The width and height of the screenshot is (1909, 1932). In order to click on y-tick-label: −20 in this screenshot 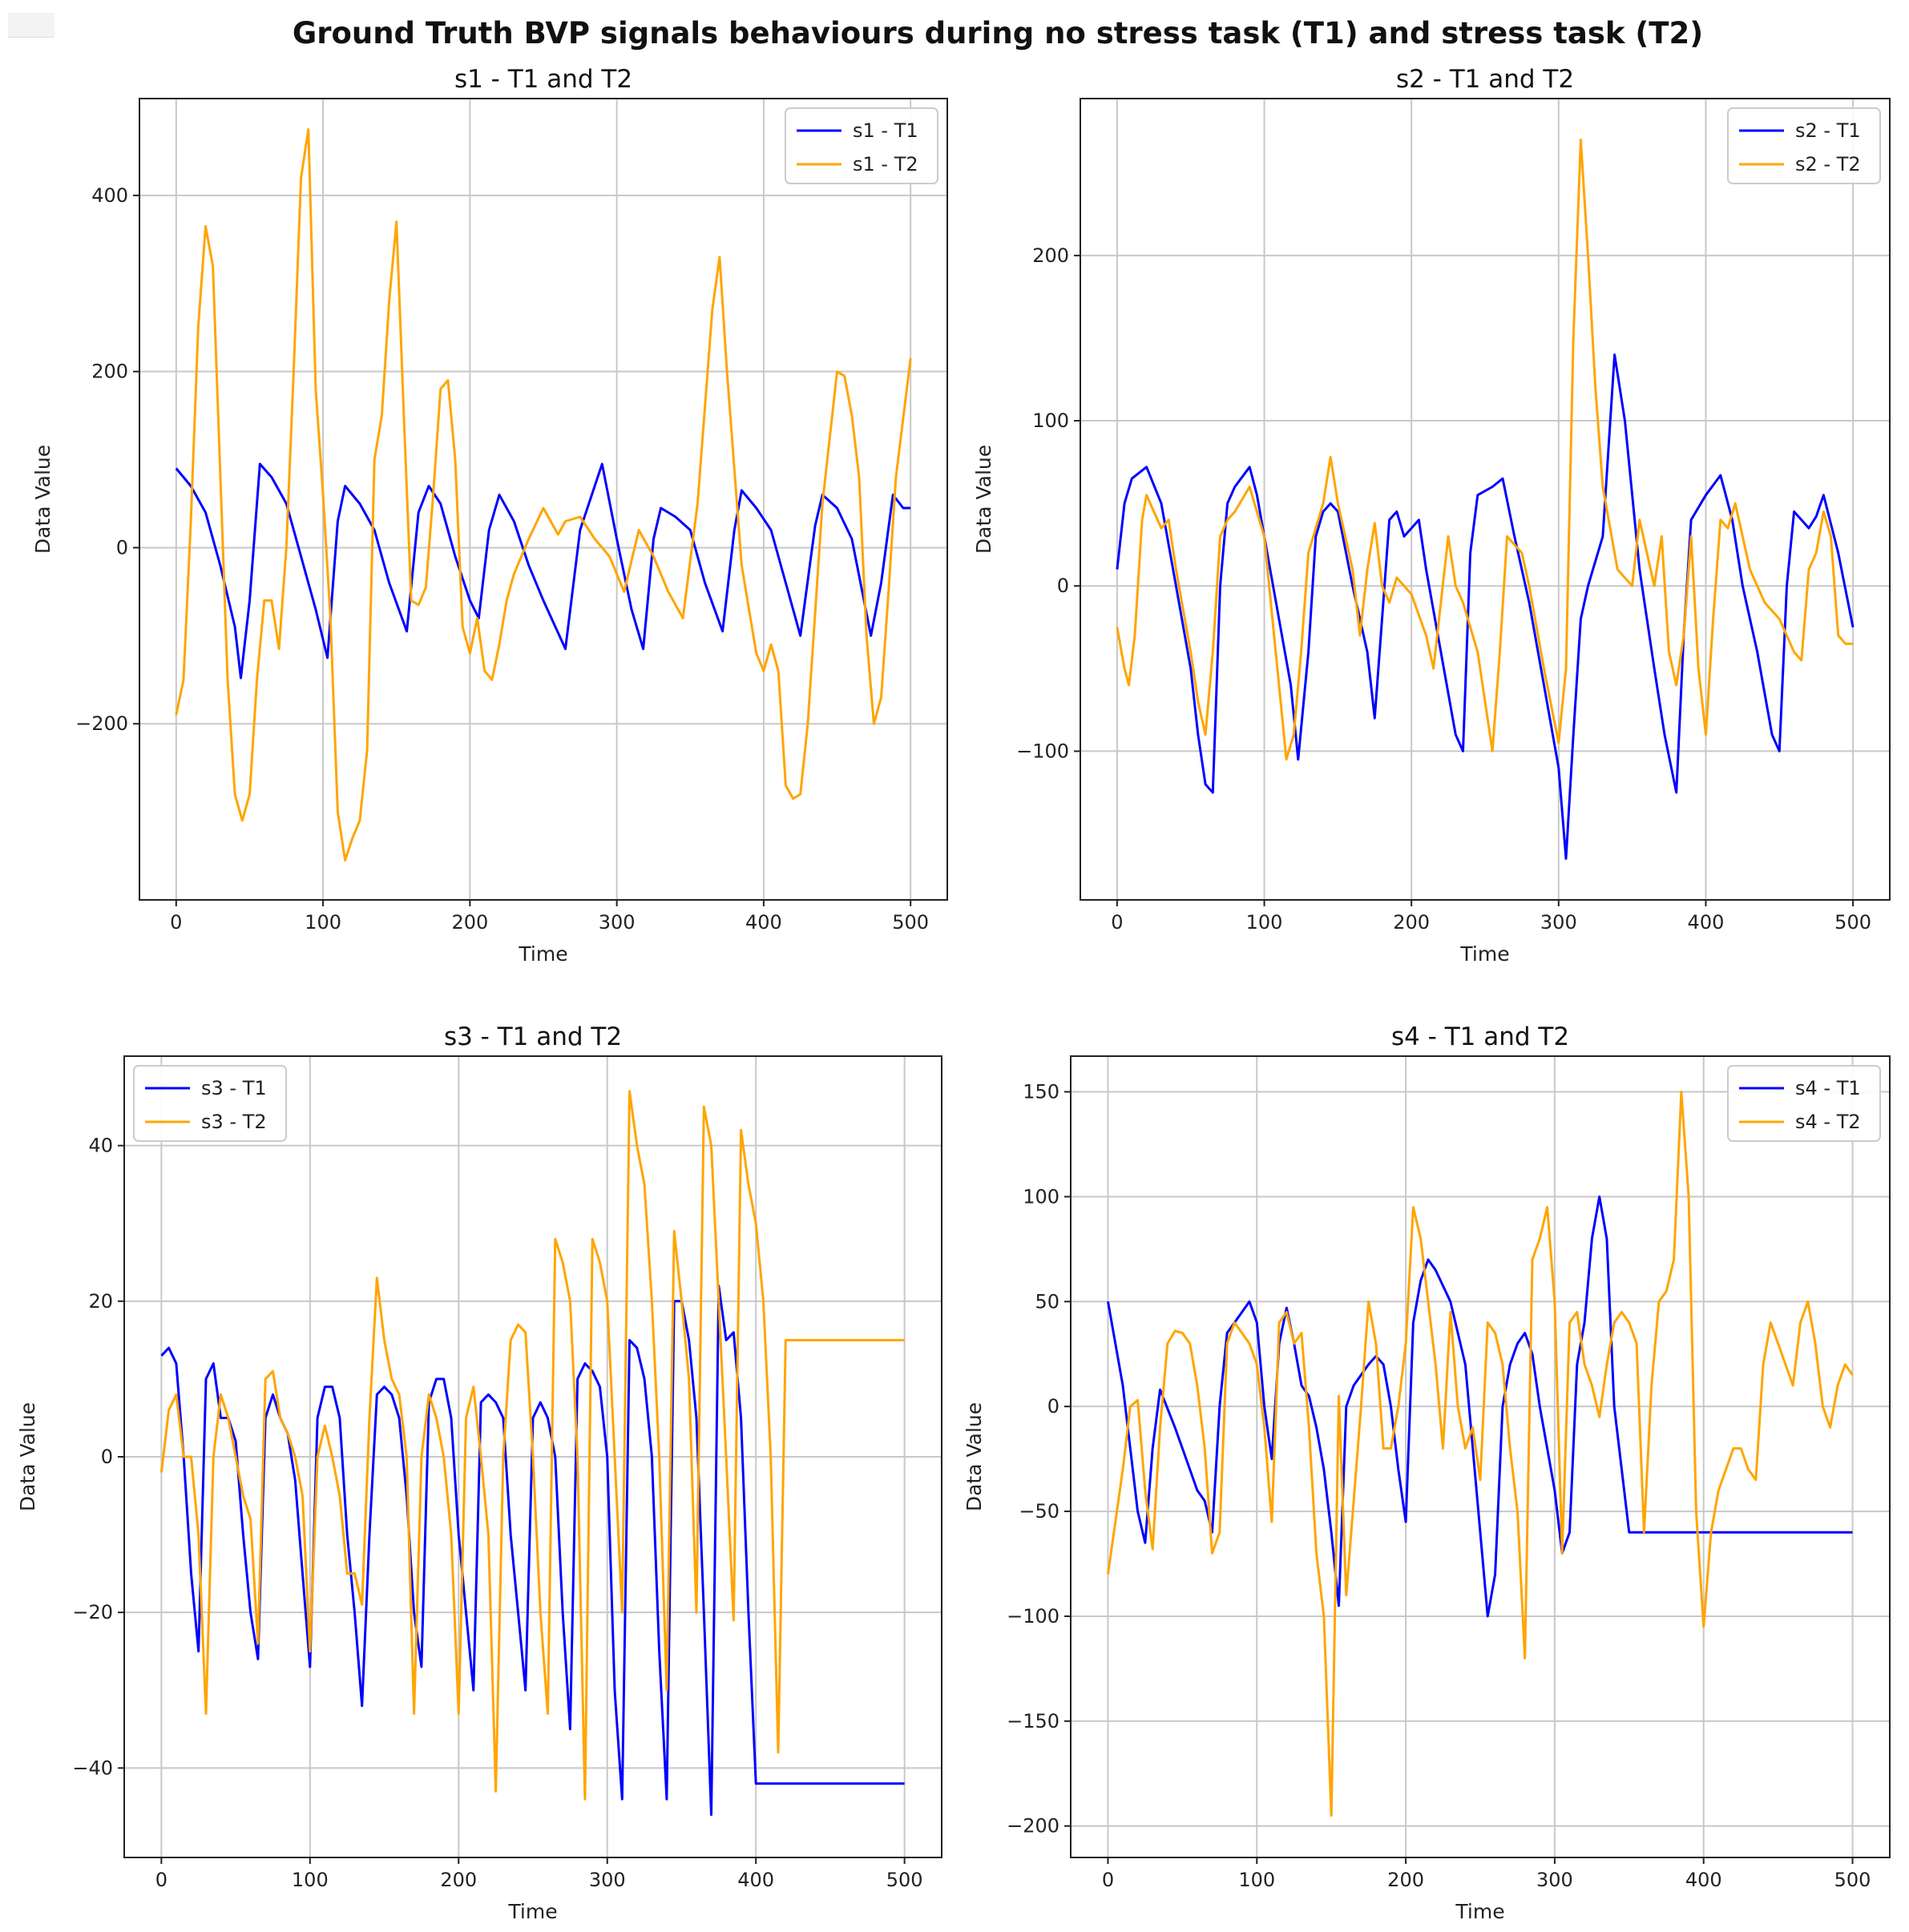, I will do `click(92, 1612)`.